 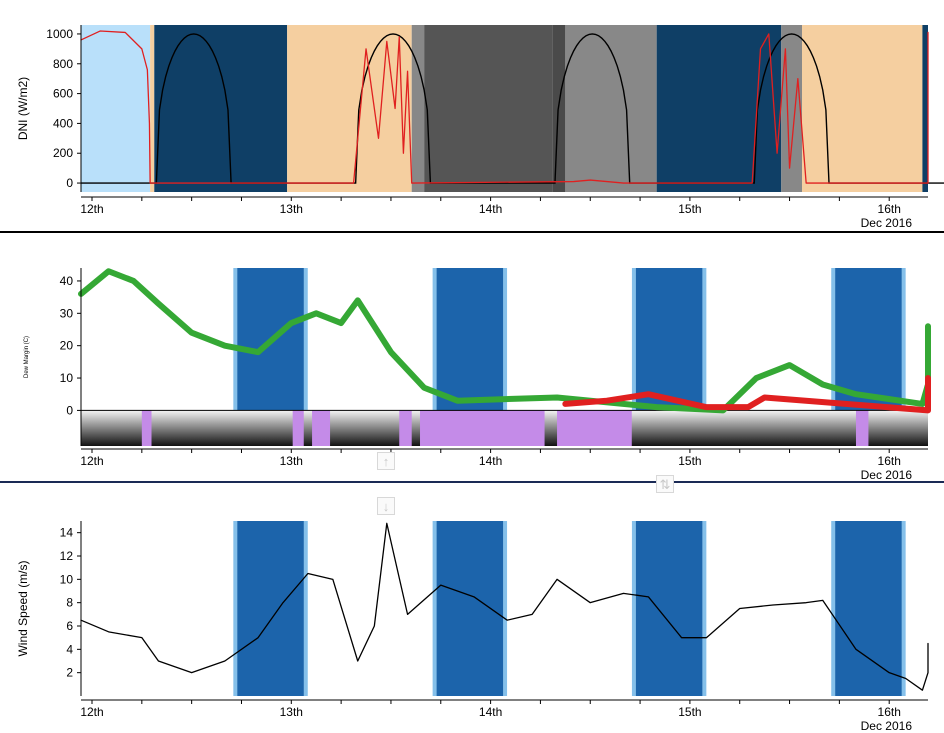 What do you see at coordinates (27, 357) in the screenshot?
I see `y-axis-label: Dew Margin (C)` at bounding box center [27, 357].